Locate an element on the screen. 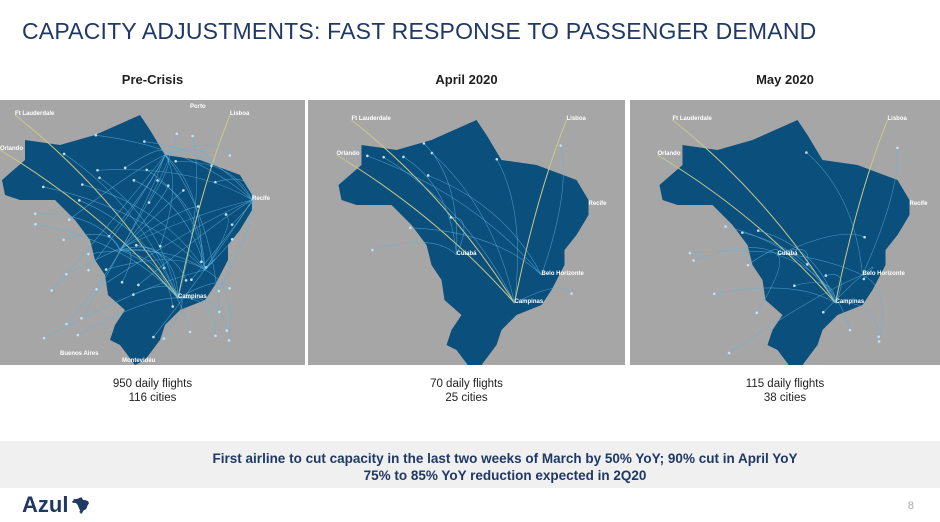 Image resolution: width=940 pixels, height=522 pixels. city-label: Lisboa is located at coordinates (577, 119).